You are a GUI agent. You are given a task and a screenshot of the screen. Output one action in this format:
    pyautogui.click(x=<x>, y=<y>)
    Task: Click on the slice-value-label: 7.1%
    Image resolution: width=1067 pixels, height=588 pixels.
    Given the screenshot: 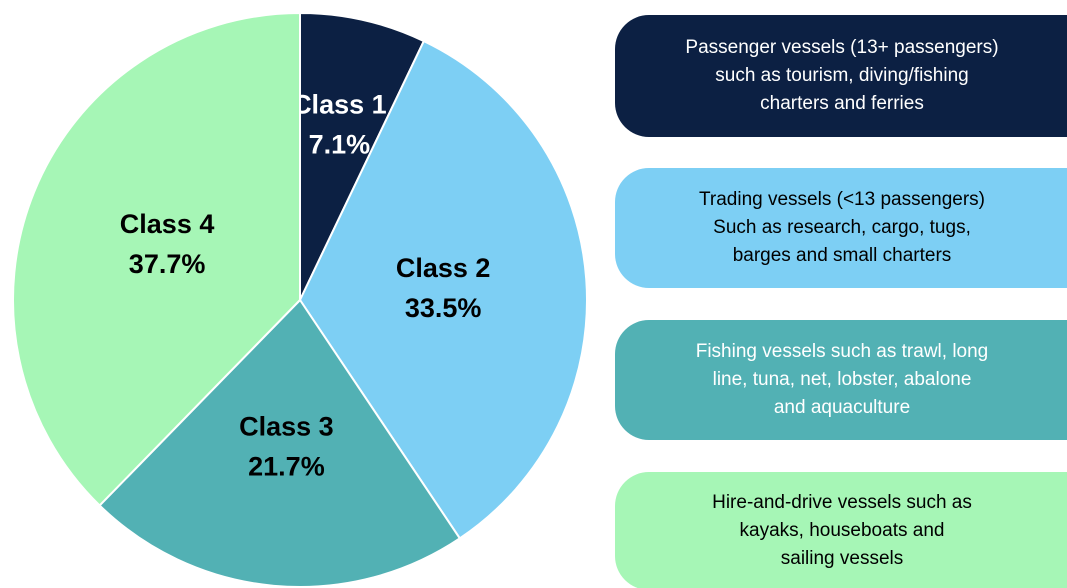 What is the action you would take?
    pyautogui.click(x=340, y=145)
    